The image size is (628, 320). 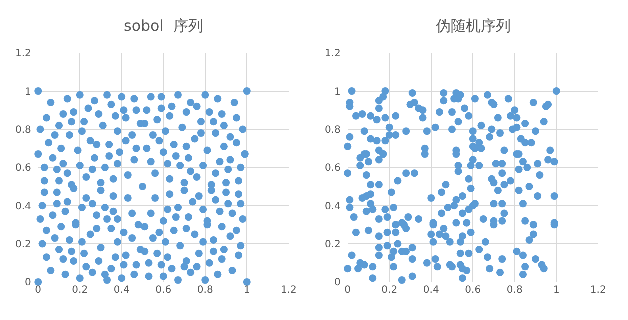 I want to click on chart-title: sobol 序列, so click(x=164, y=26).